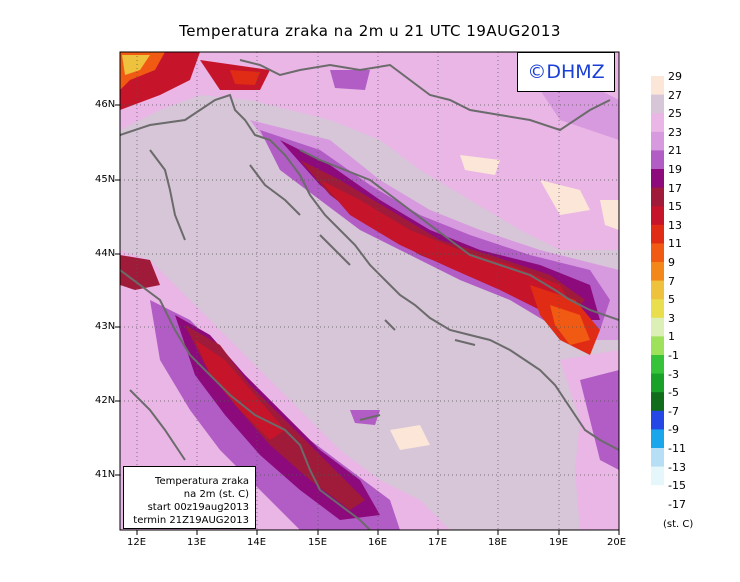 This screenshot has width=740, height=582. What do you see at coordinates (671, 318) in the screenshot?
I see `legend-label: 3` at bounding box center [671, 318].